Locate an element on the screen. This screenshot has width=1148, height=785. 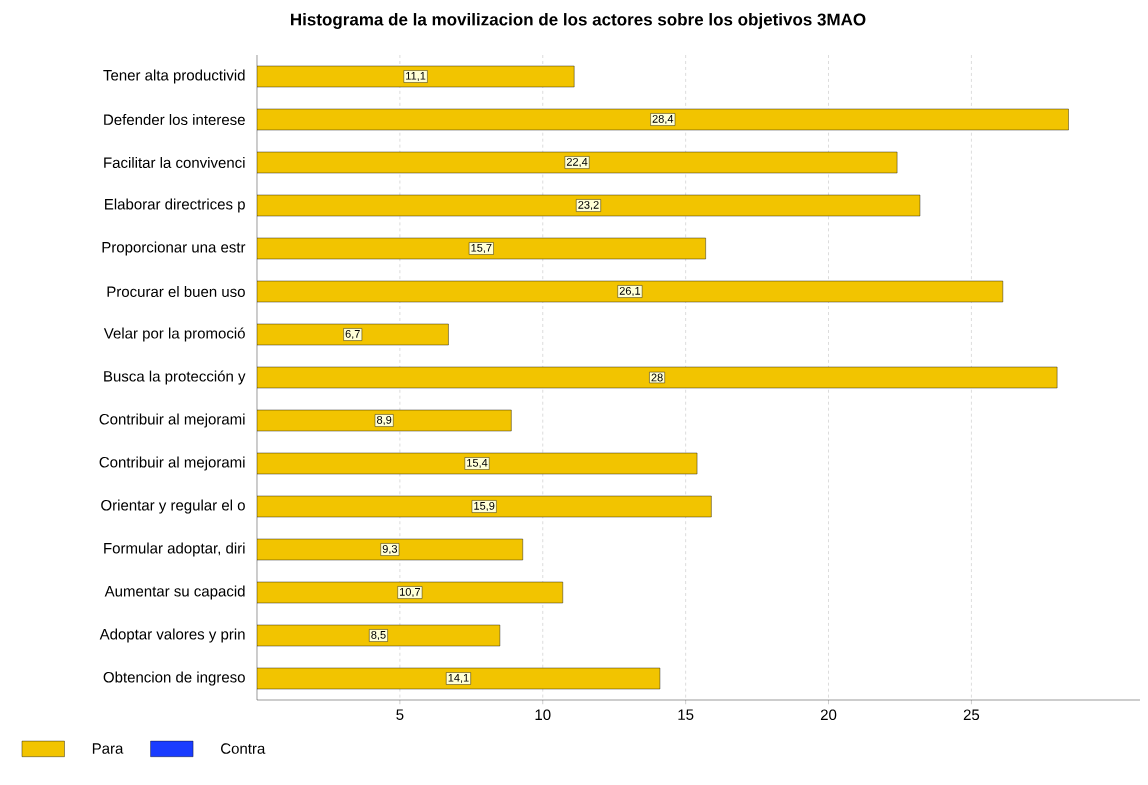
y-tick-label: Orientar y regular el o is located at coordinates (173, 506).